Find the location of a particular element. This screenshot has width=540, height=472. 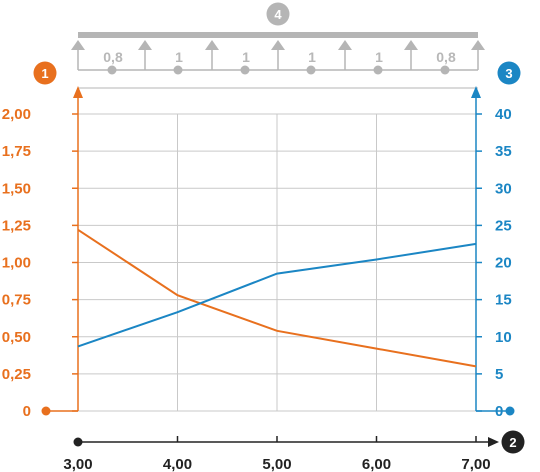

right-axis-tick-label: 30 is located at coordinates (503, 188).